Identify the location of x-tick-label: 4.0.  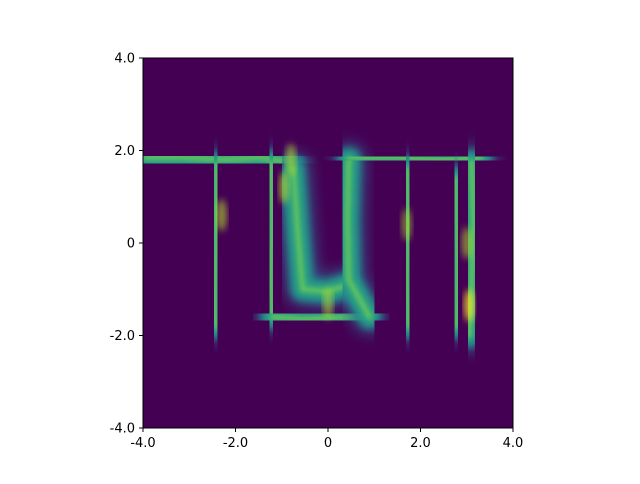
(513, 443).